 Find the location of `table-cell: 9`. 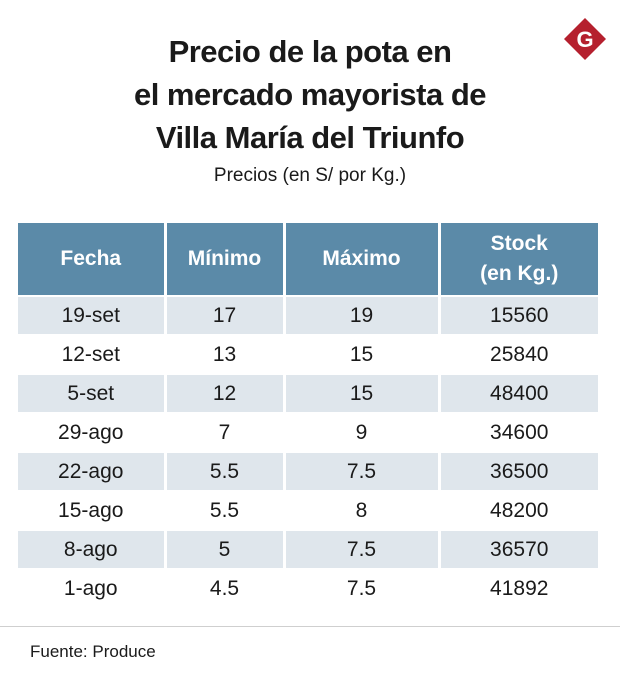

table-cell: 9 is located at coordinates (360, 432).